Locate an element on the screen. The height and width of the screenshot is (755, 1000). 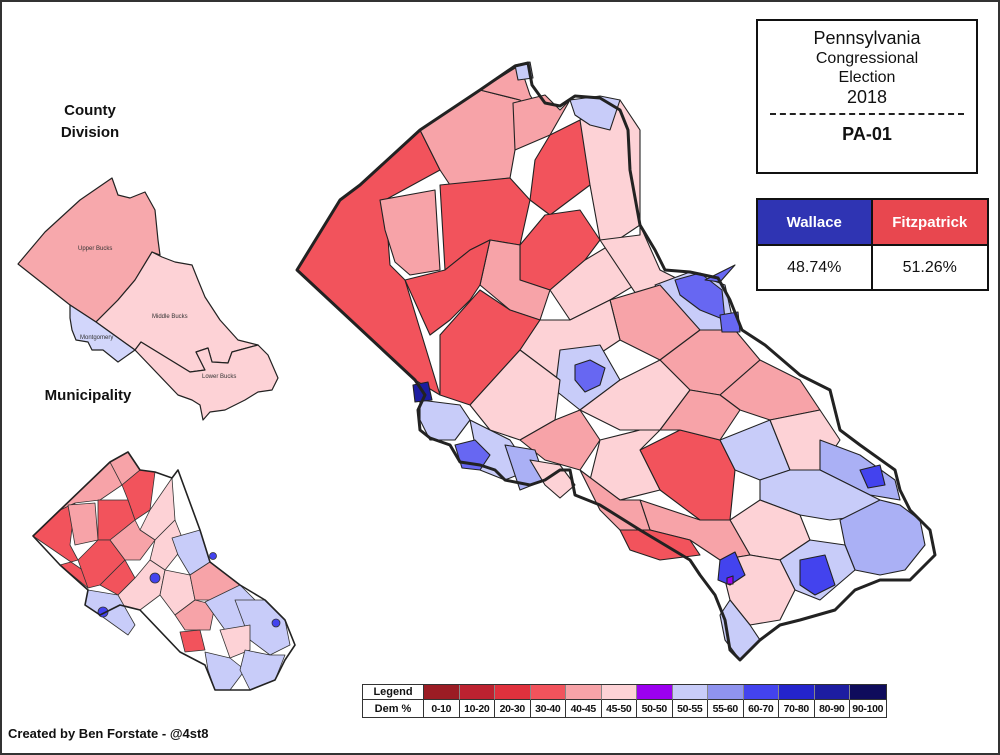
candidate-dem-name: Wallace is located at coordinates (815, 223).